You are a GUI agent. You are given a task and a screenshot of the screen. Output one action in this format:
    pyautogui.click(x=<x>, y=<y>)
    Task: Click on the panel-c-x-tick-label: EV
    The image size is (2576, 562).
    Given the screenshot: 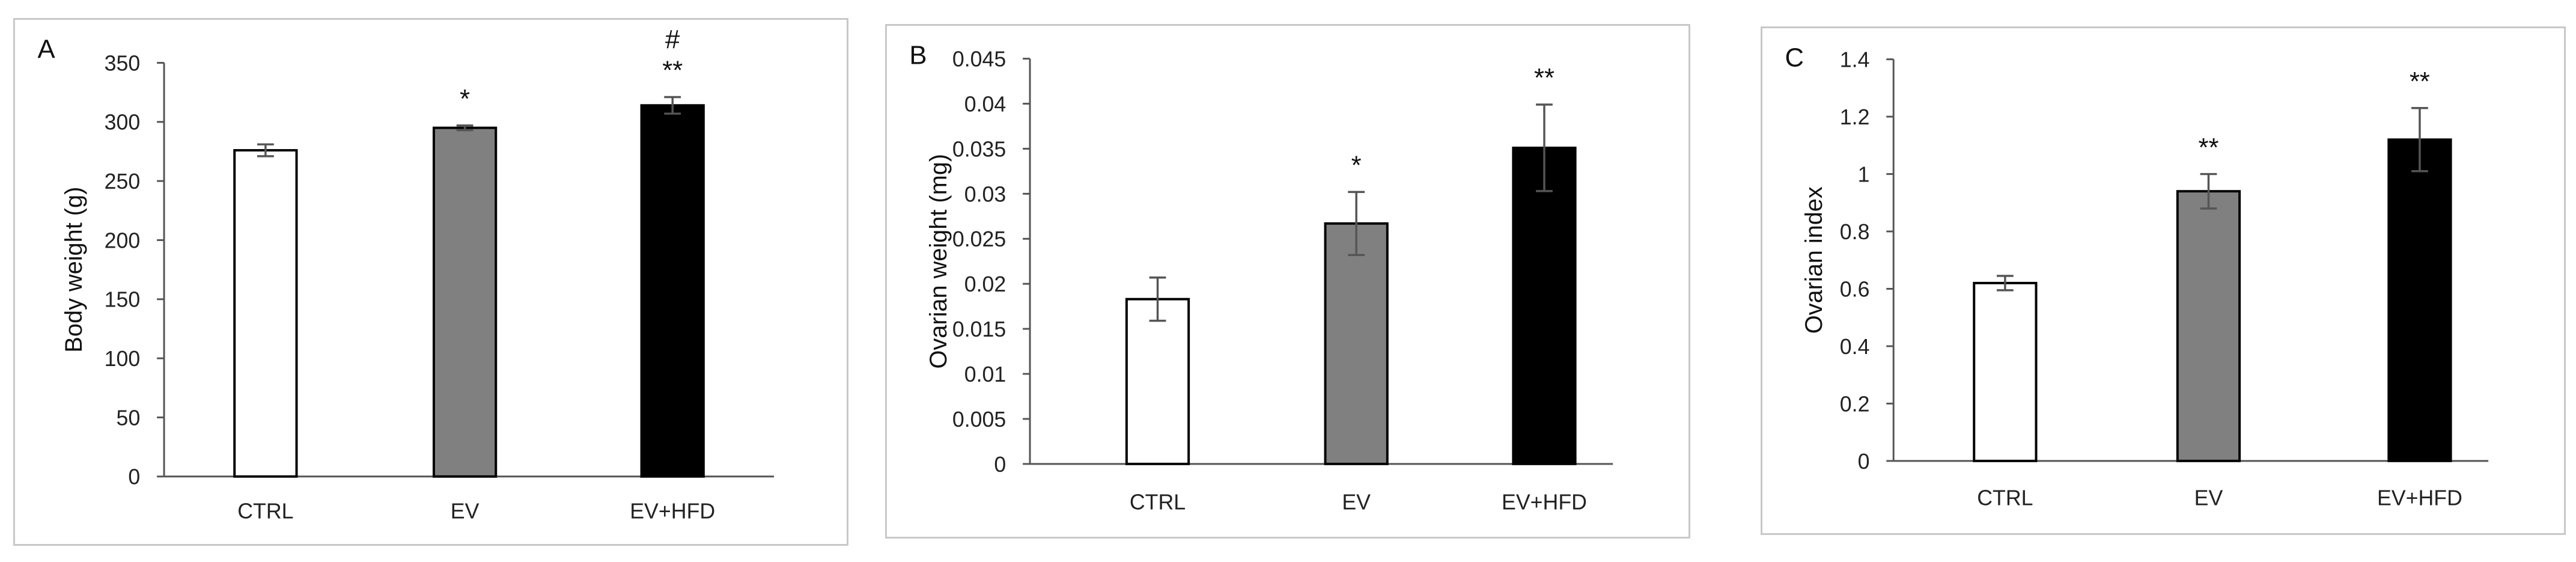 What is the action you would take?
    pyautogui.click(x=2208, y=498)
    